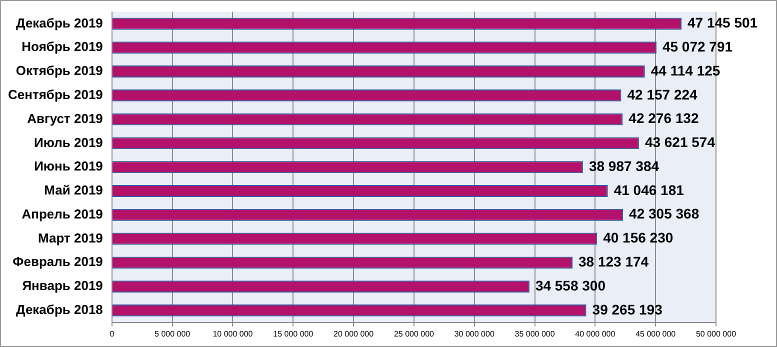 The height and width of the screenshot is (347, 777). What do you see at coordinates (68, 142) in the screenshot?
I see `y-tick-label: Июль 2019` at bounding box center [68, 142].